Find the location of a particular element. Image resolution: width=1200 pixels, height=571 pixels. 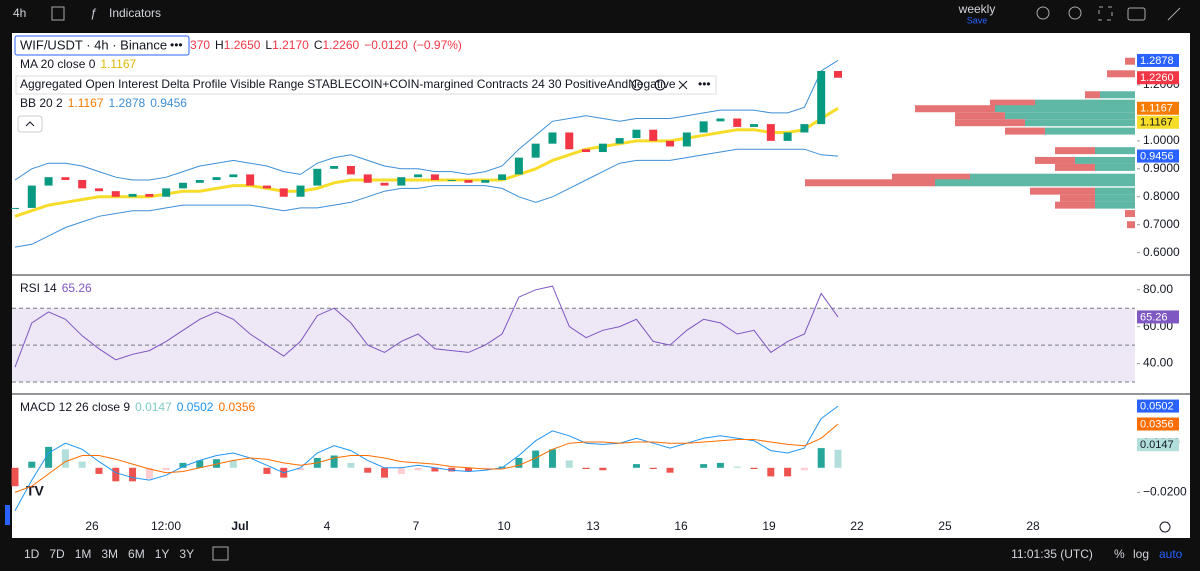

axis-settings-icon is located at coordinates (1165, 527).